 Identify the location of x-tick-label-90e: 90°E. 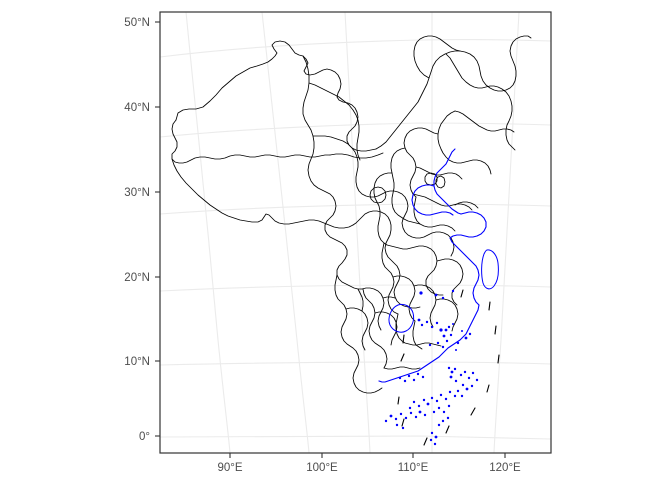
(229, 468).